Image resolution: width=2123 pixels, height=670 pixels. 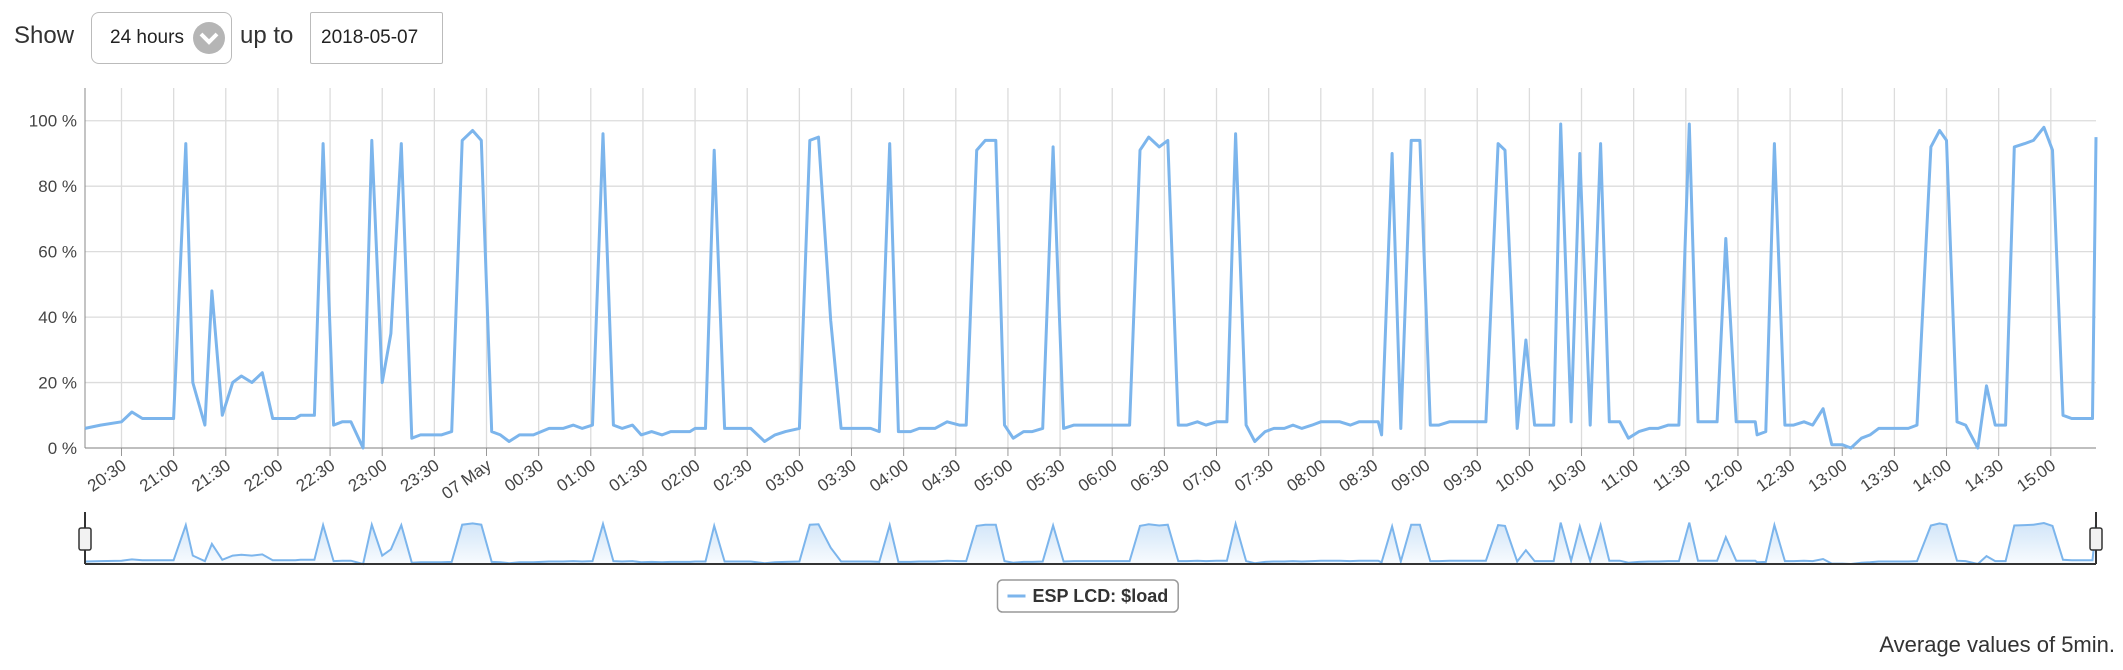 What do you see at coordinates (1150, 476) in the screenshot?
I see `x-tick-label: 06:30` at bounding box center [1150, 476].